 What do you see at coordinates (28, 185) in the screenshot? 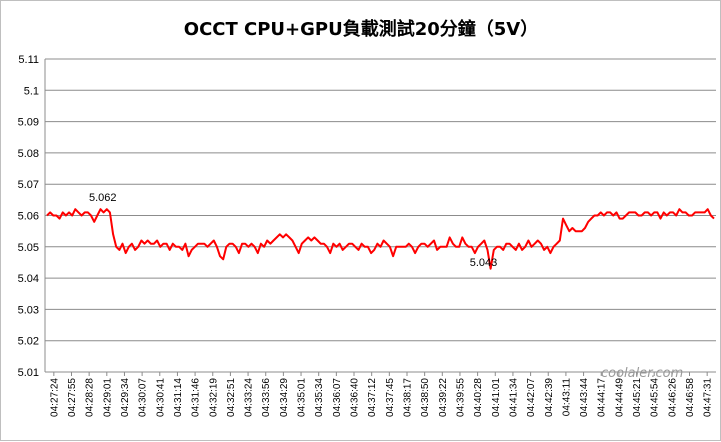
I see `y-tick-label-6: 5.07` at bounding box center [28, 185].